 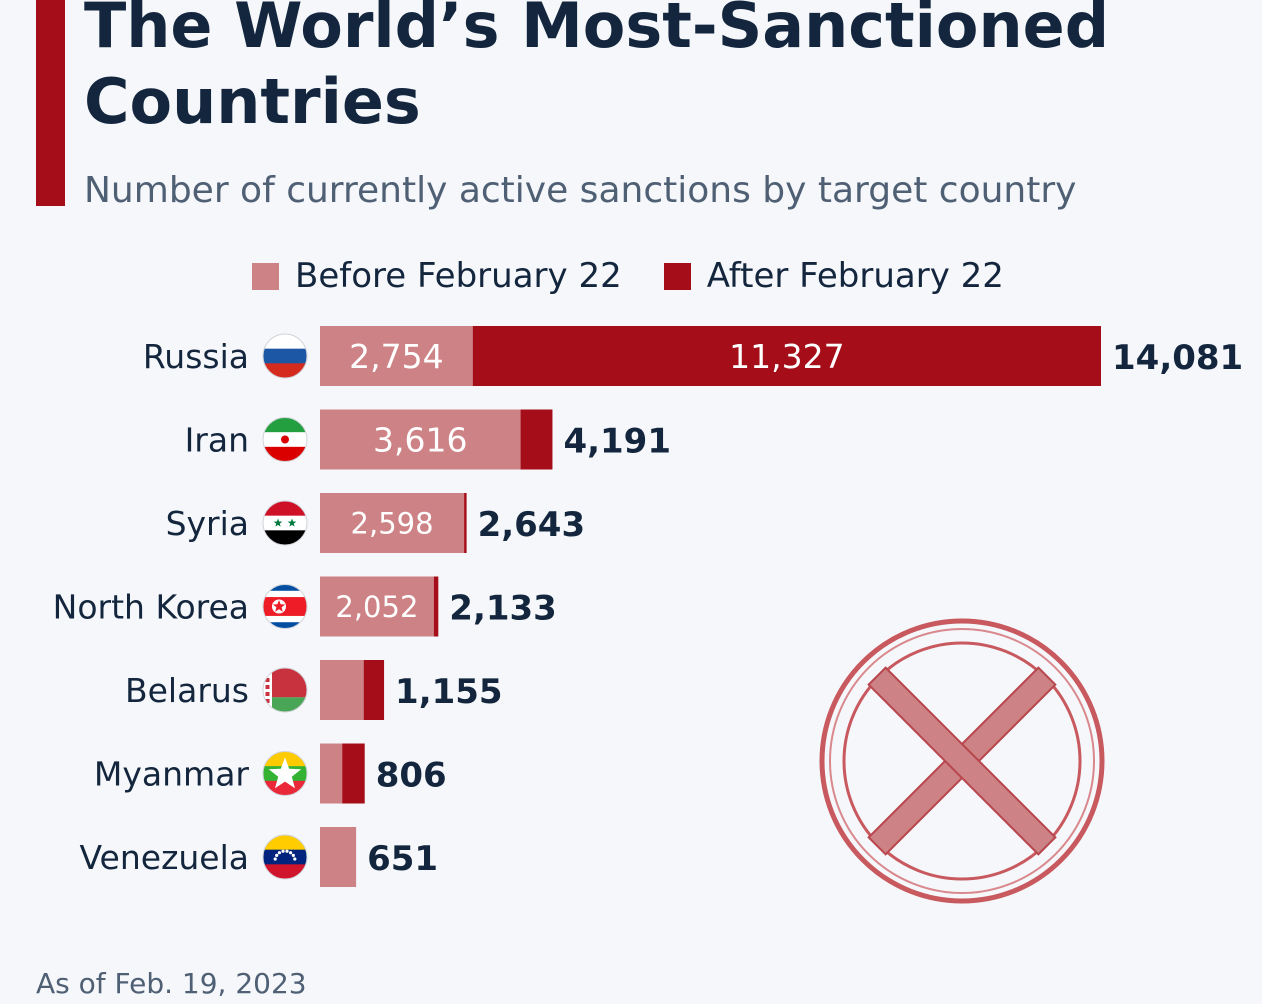 I want to click on data-label: 2,754, so click(x=396, y=356).